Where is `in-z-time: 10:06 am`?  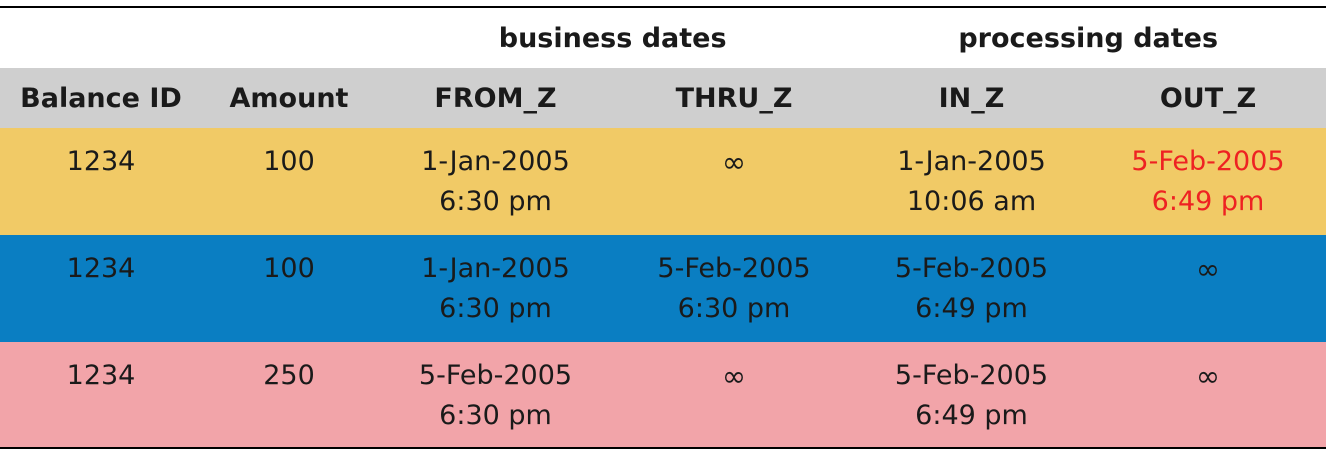
in-z-time: 10:06 am is located at coordinates (971, 201).